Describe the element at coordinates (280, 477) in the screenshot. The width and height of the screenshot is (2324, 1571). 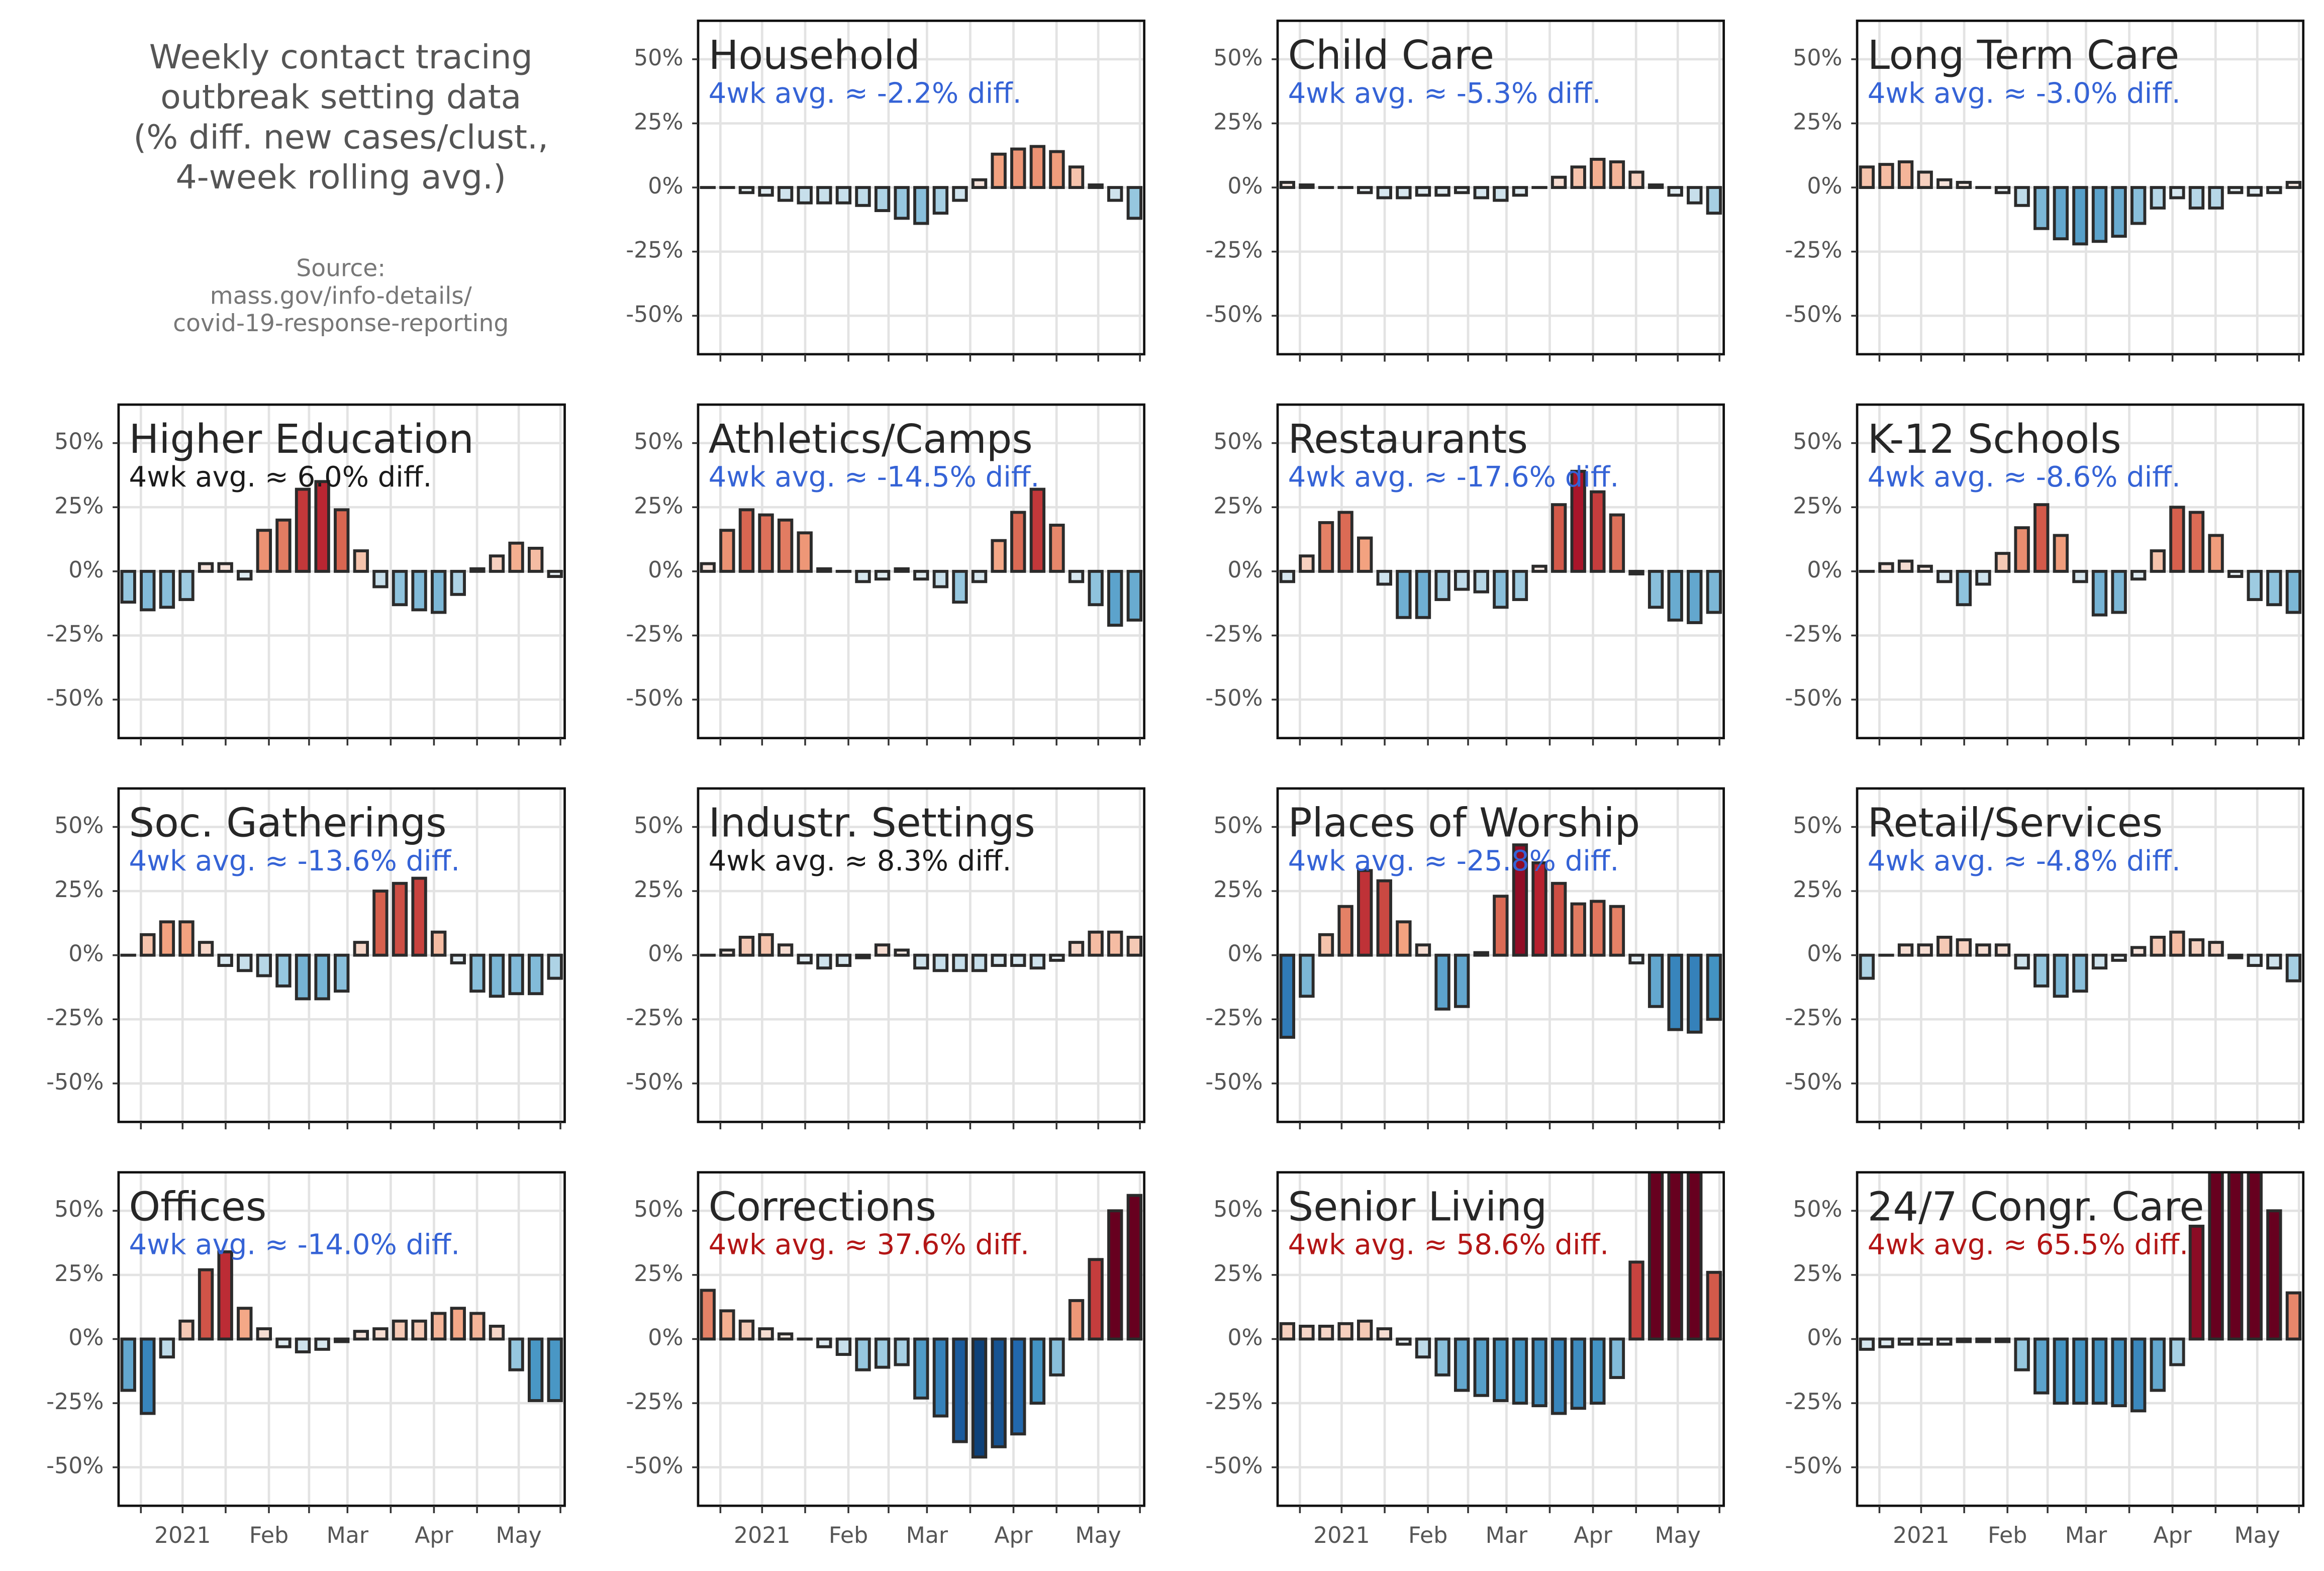
I see `panel-subtitle: 4wk avg. ≈ 6.0% diff.` at that location.